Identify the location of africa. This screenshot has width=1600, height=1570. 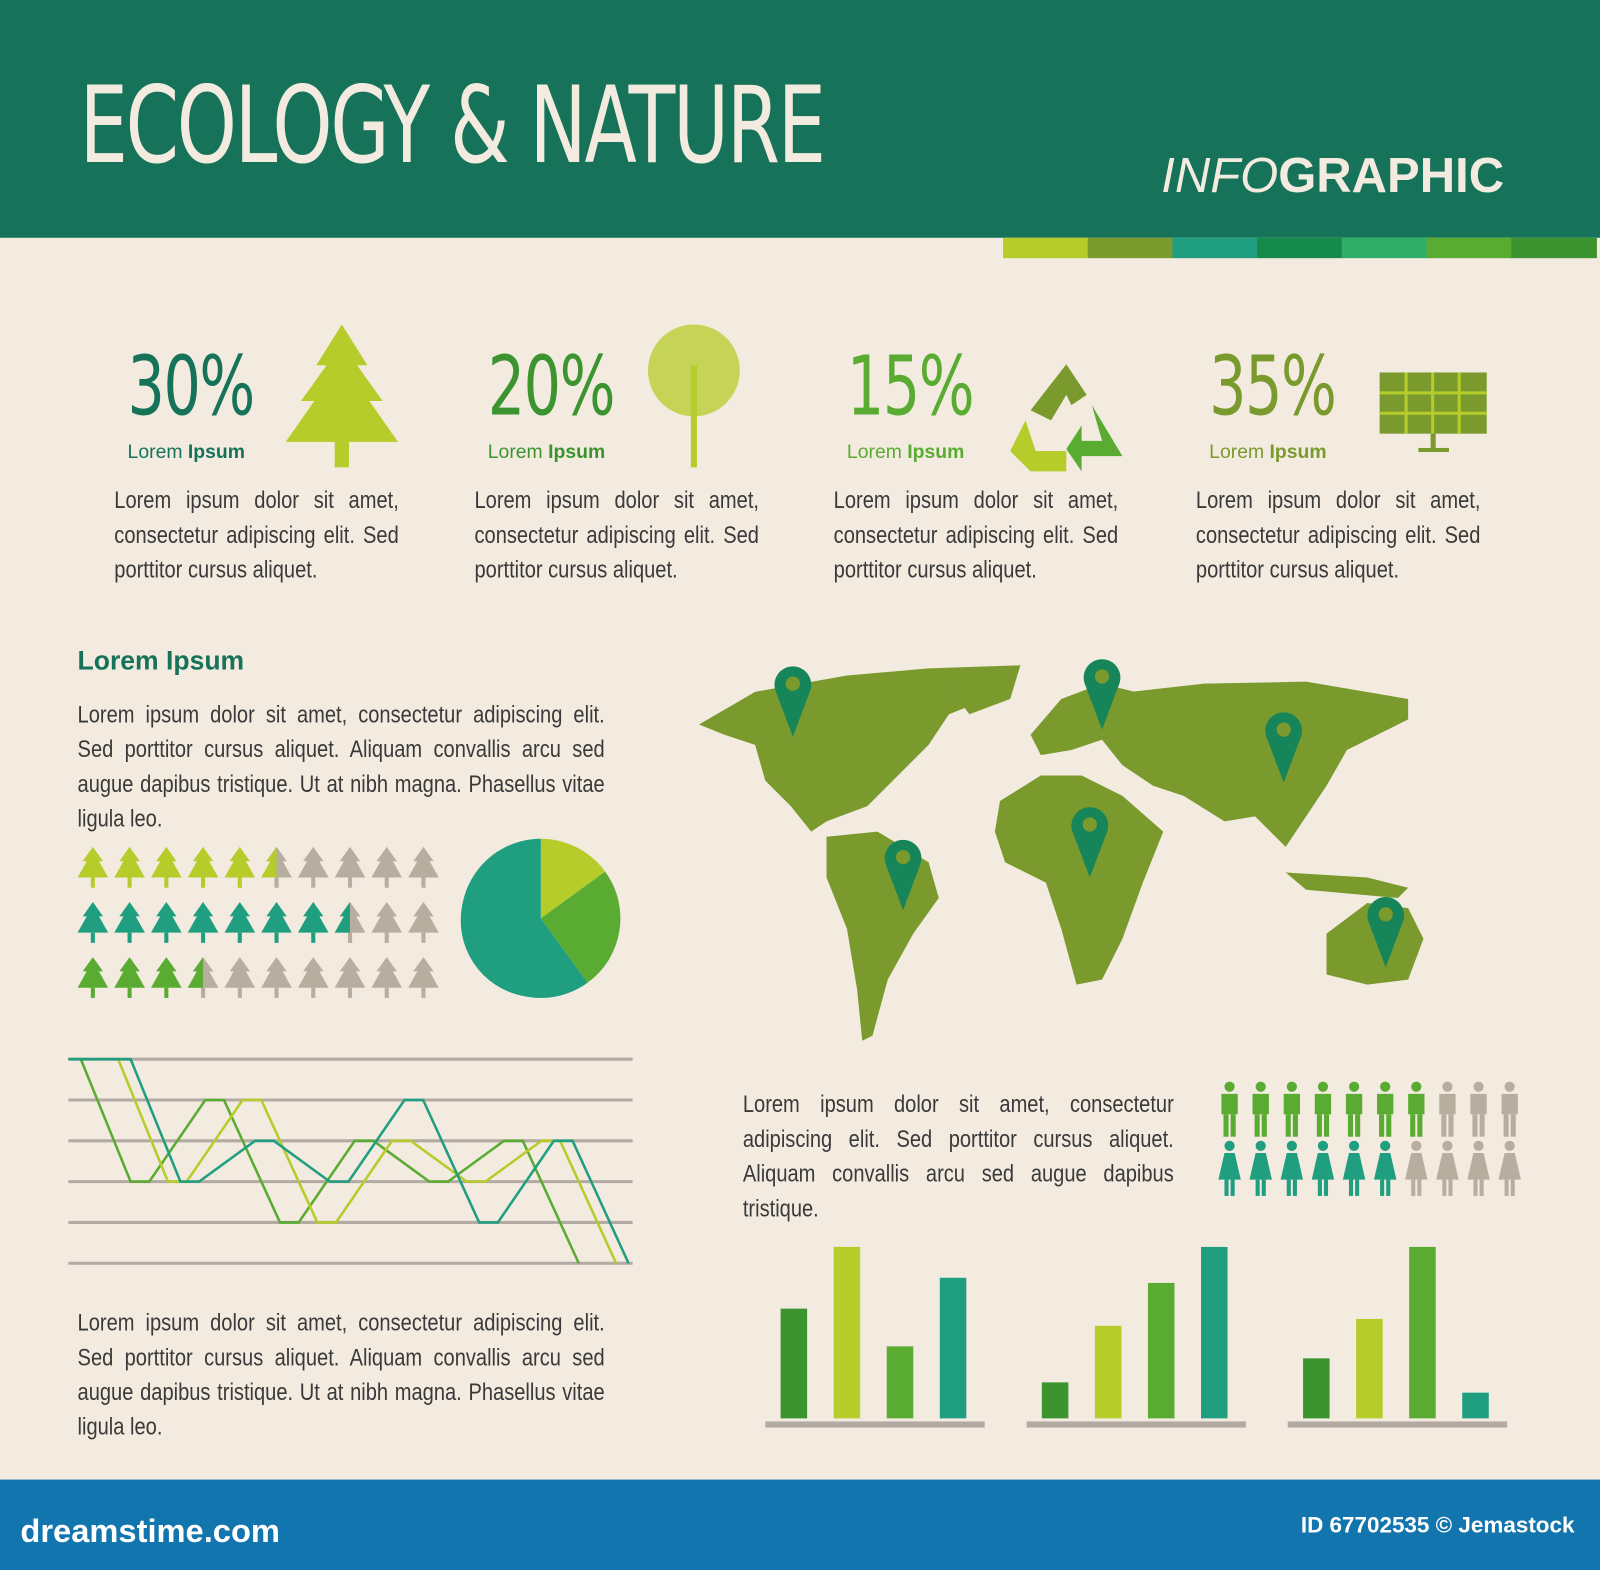
(1079, 880).